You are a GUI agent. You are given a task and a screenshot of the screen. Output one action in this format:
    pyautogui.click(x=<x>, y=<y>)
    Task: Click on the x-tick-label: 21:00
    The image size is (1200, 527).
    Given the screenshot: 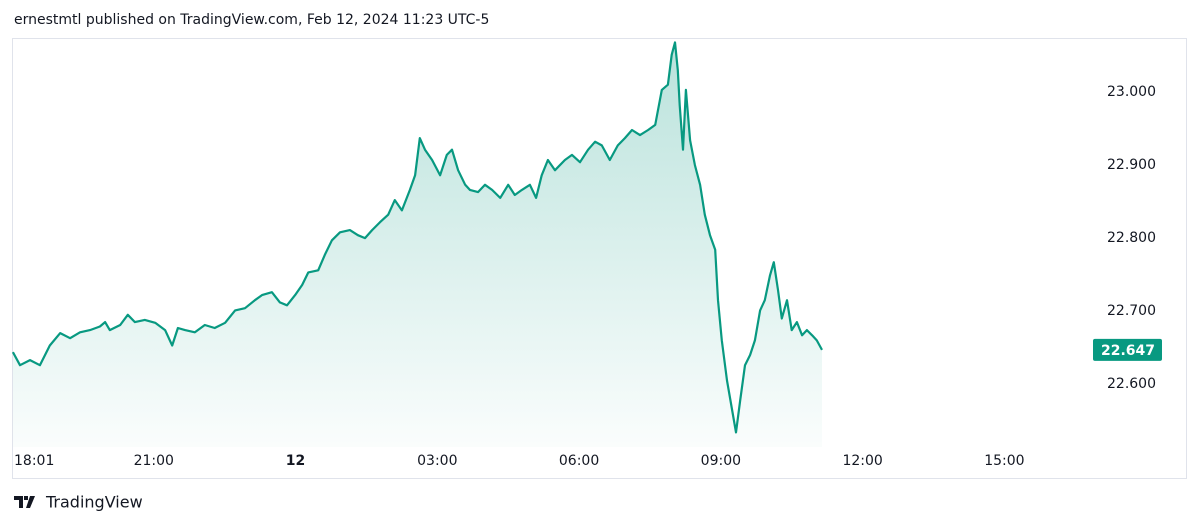 What is the action you would take?
    pyautogui.click(x=154, y=461)
    